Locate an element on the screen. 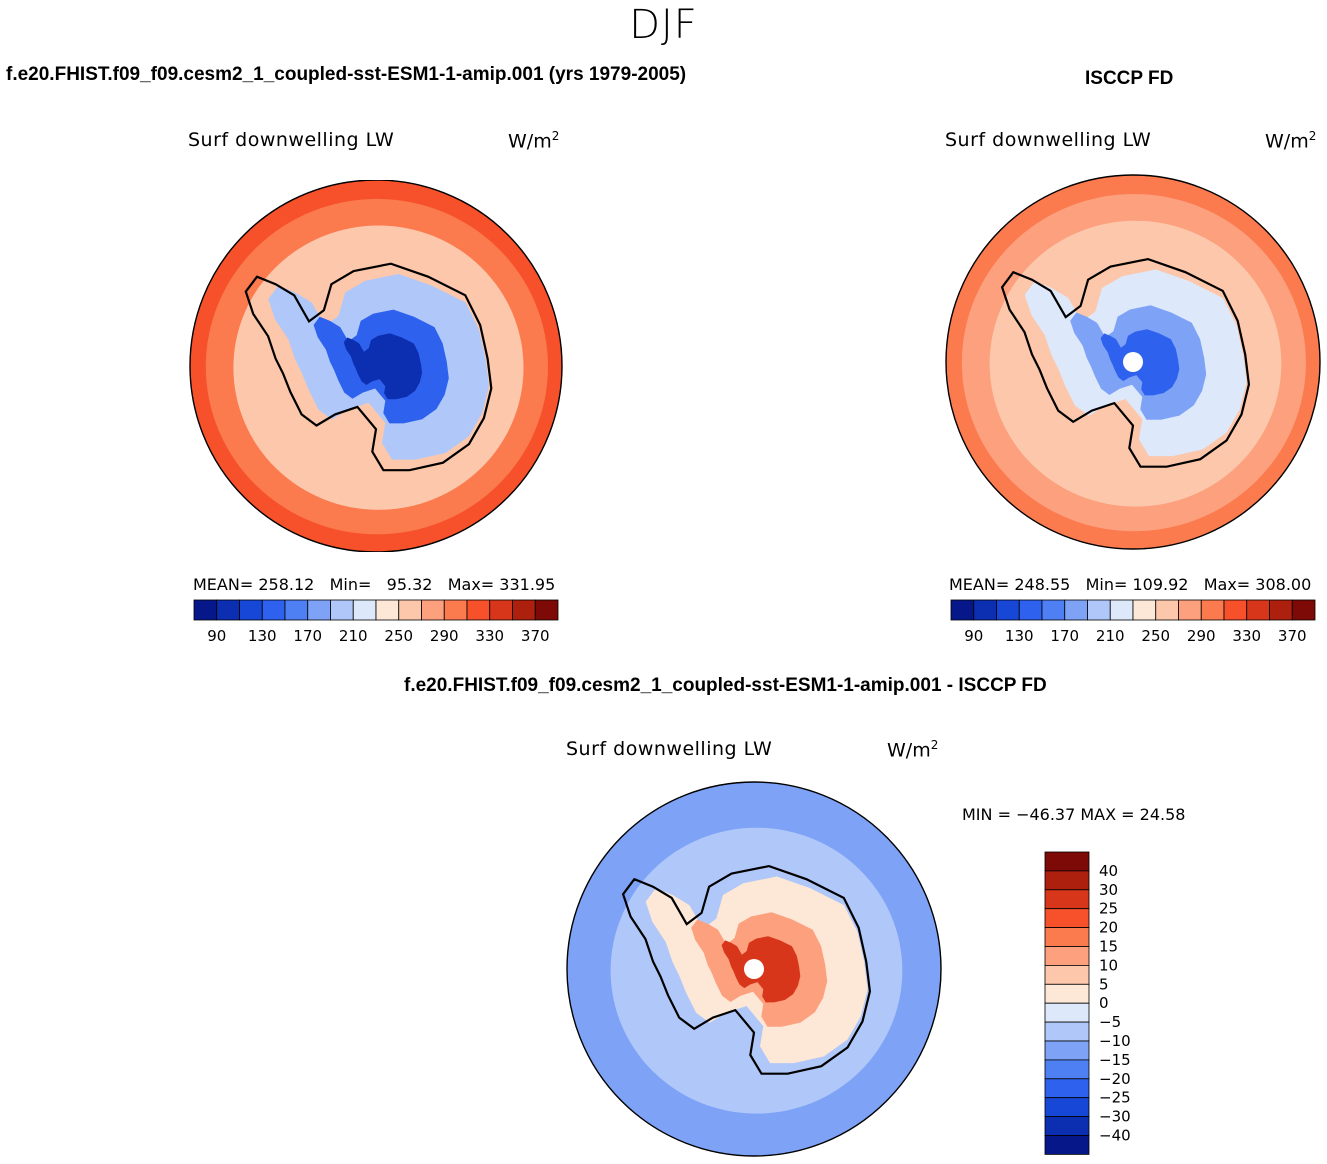 The height and width of the screenshot is (1164, 1327). panel-3-colorbar-tick-label: 15 is located at coordinates (1108, 947).